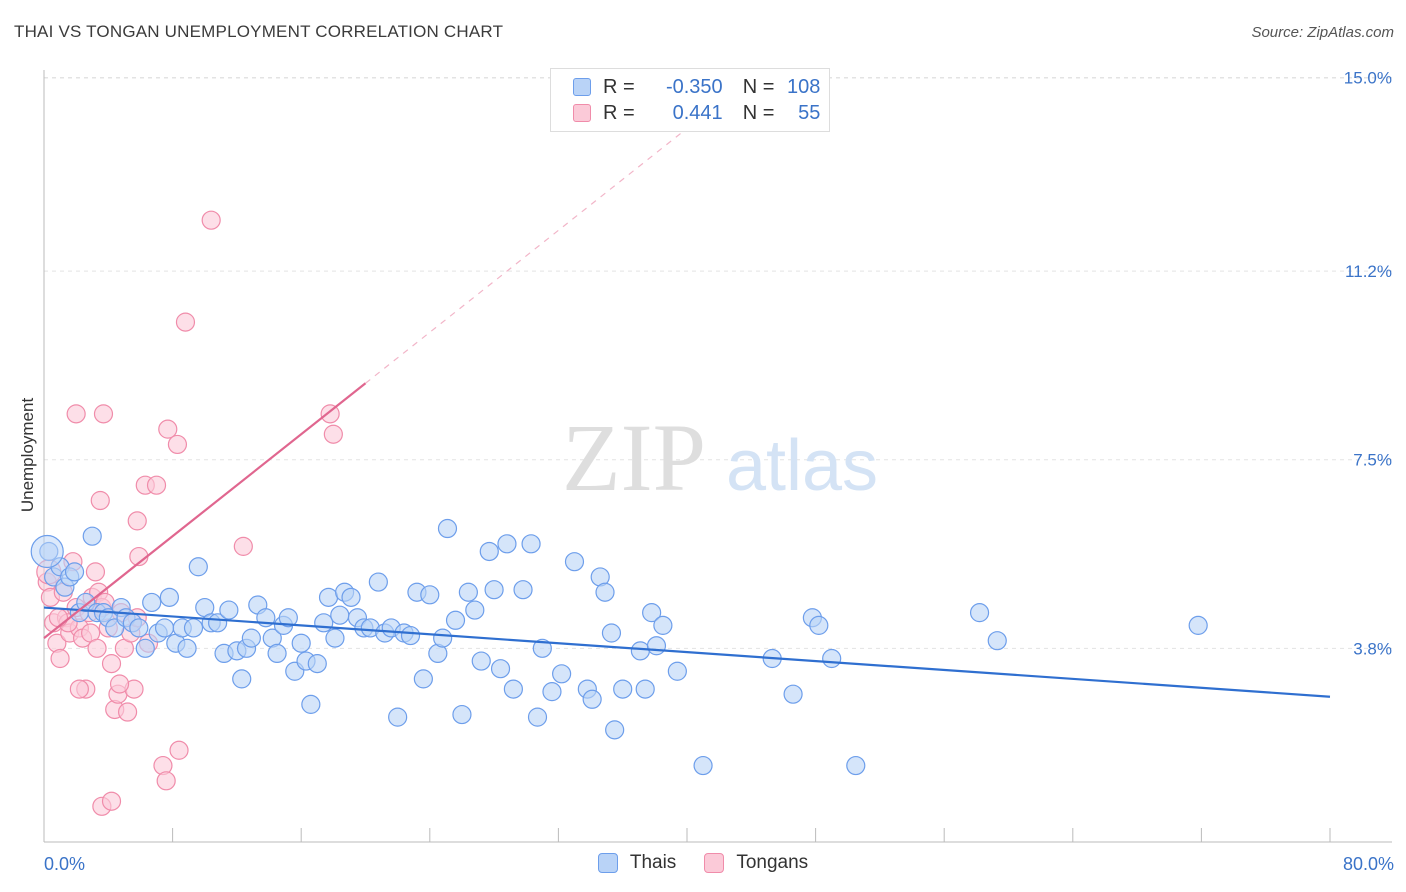  I want to click on legend-label-thais: Thais, so click(653, 862).